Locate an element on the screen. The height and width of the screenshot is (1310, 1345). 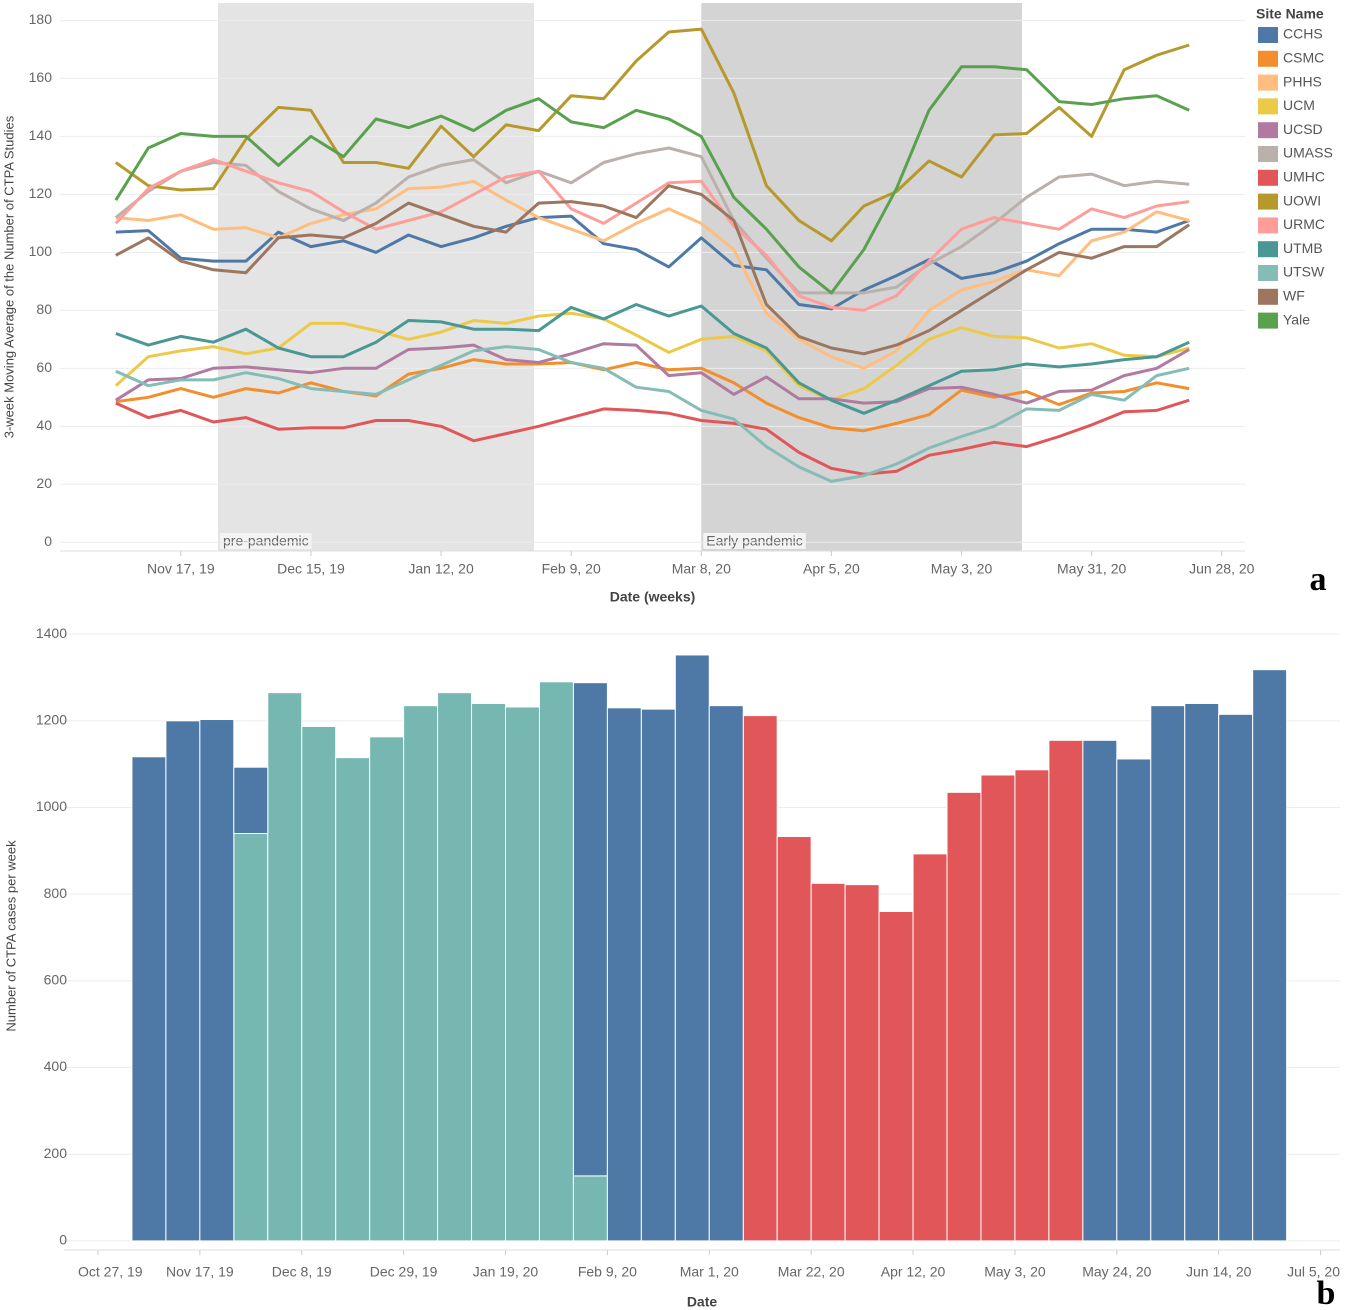
x-tick-label: Mar 22, 20 is located at coordinates (811, 1272).